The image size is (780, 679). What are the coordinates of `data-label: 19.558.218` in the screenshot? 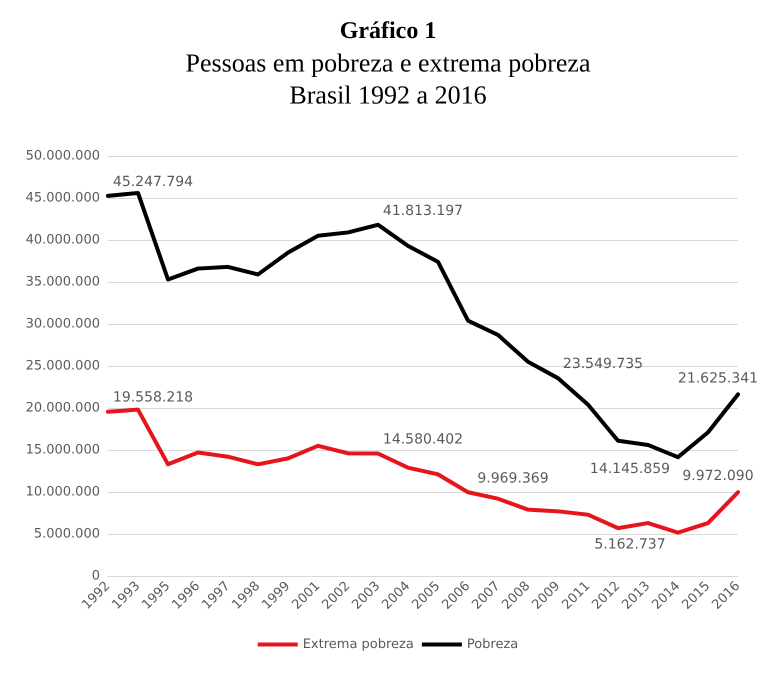 It's located at (153, 398).